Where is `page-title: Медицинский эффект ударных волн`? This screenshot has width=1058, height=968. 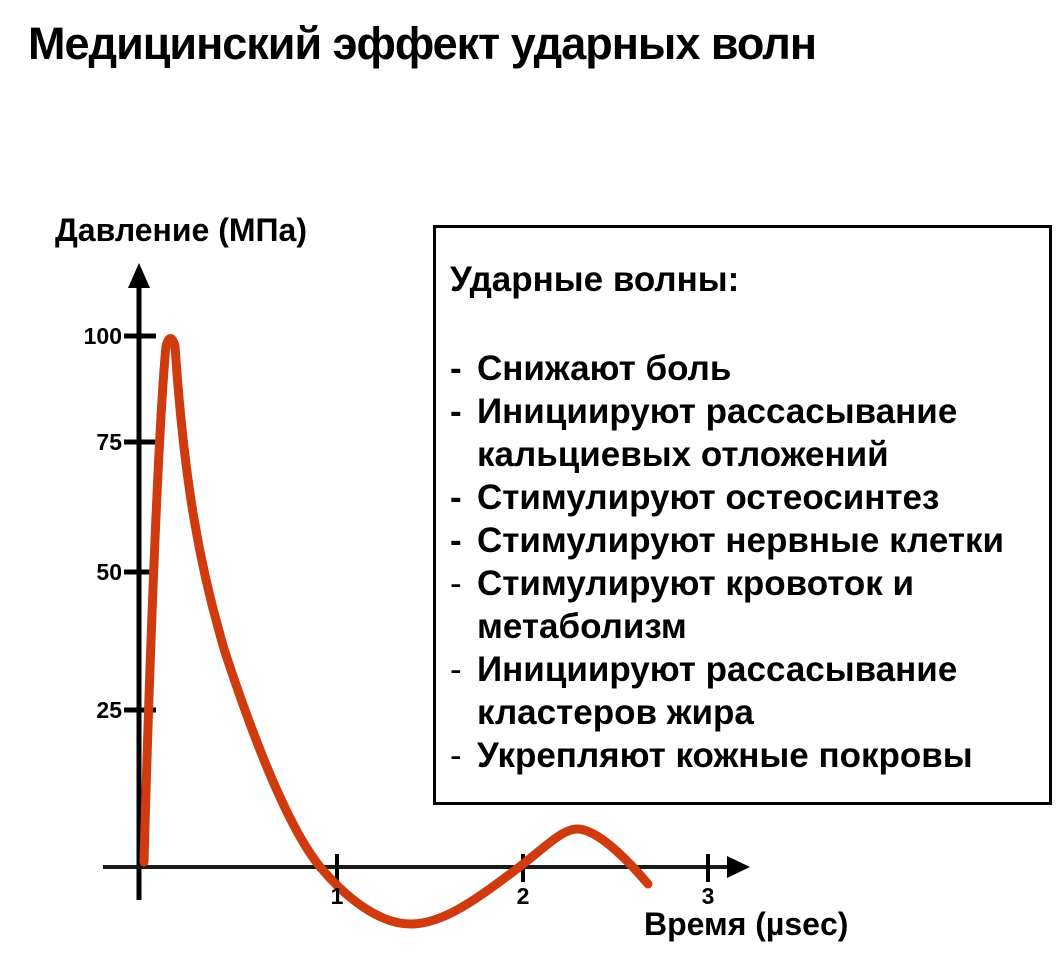
page-title: Медицинский эффект ударных волн is located at coordinates (422, 43).